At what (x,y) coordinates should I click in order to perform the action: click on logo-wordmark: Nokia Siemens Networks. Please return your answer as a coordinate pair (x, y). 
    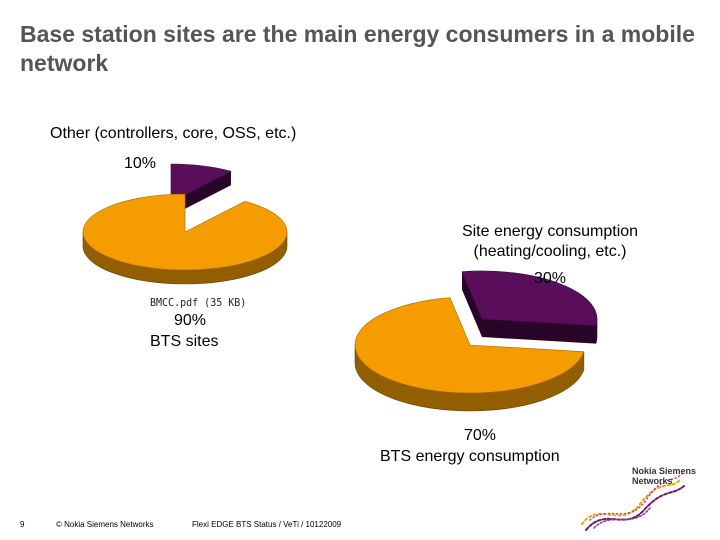
    Looking at the image, I should click on (664, 476).